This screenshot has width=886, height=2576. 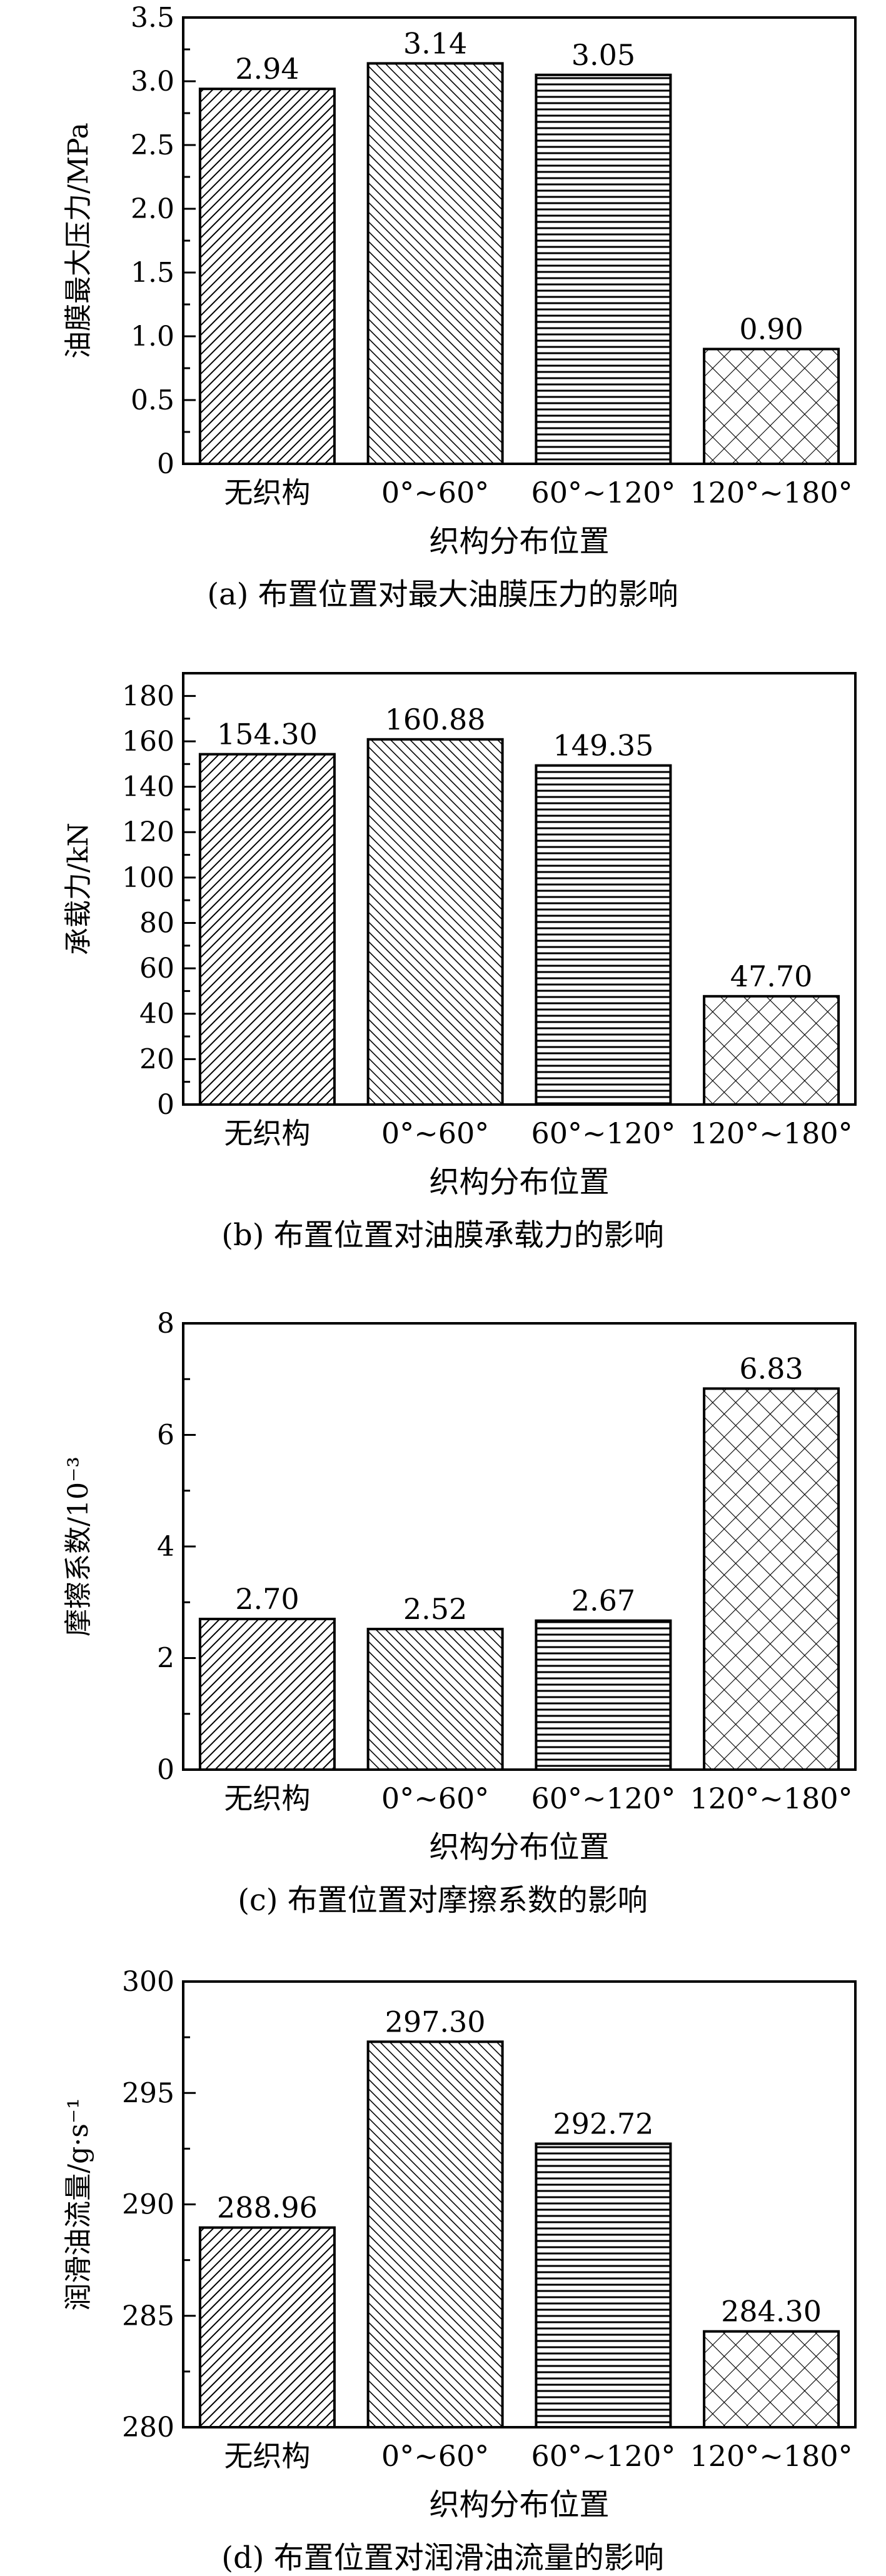 I want to click on y-tick-label: 1.0, so click(x=153, y=337).